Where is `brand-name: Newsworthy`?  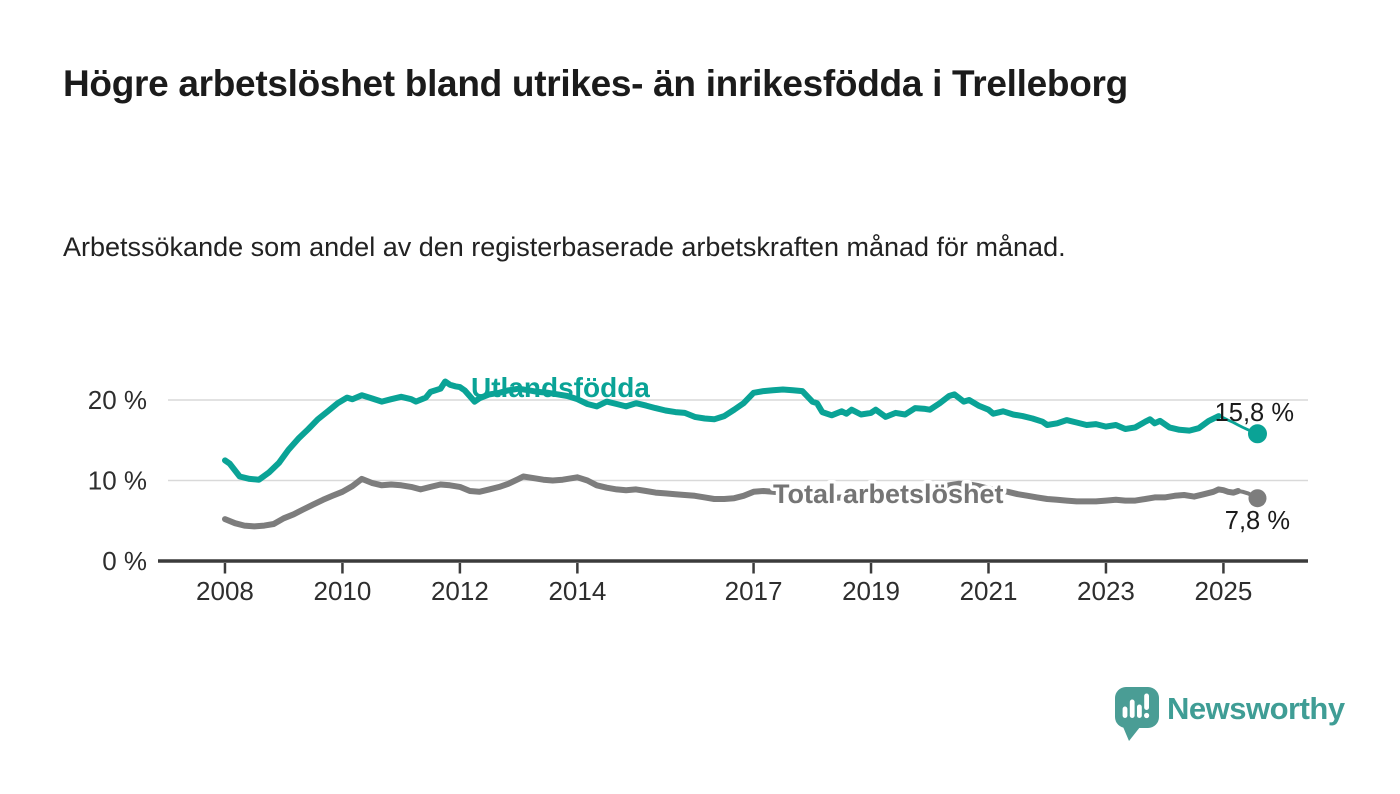
brand-name: Newsworthy is located at coordinates (1256, 708).